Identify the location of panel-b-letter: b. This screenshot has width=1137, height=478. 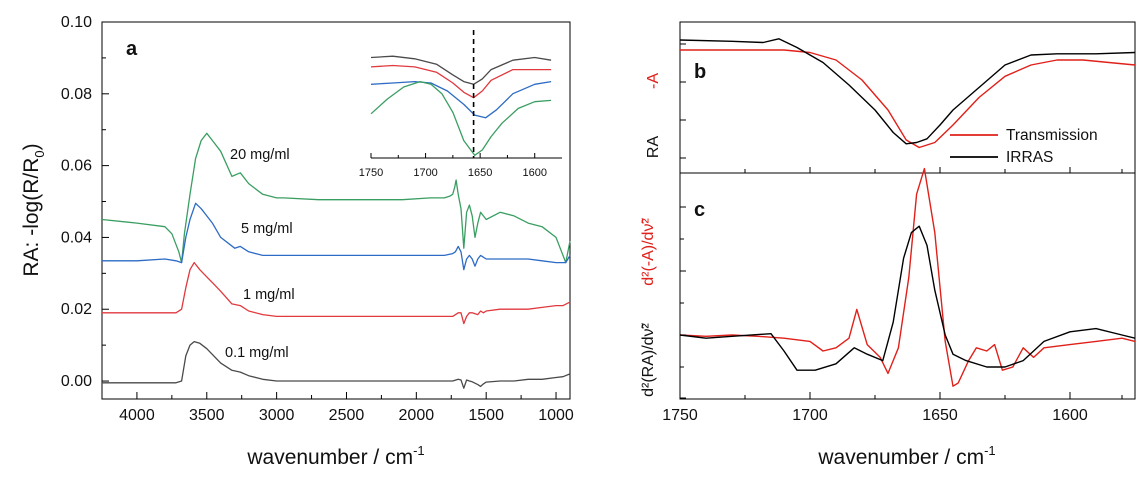
(700, 72).